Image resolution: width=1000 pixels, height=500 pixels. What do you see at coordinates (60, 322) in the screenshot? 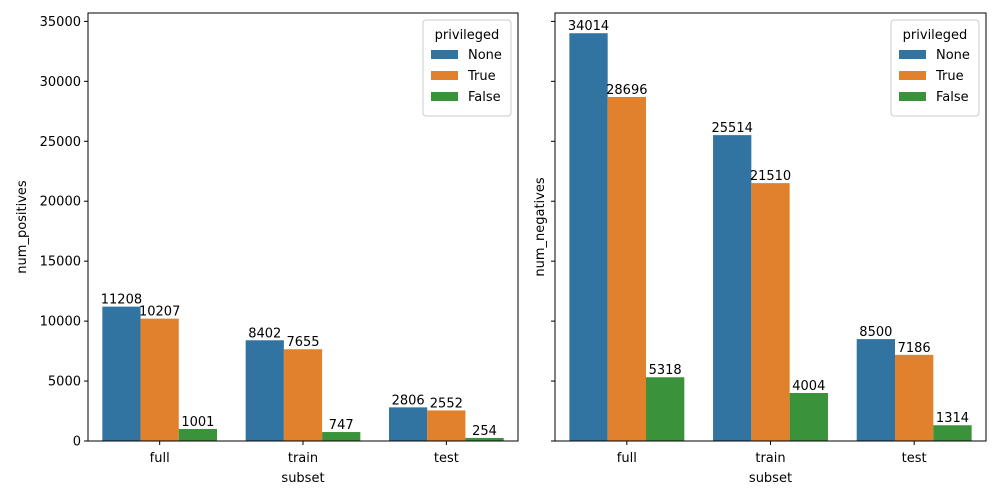
I see `y-tick-label: 10000` at bounding box center [60, 322].